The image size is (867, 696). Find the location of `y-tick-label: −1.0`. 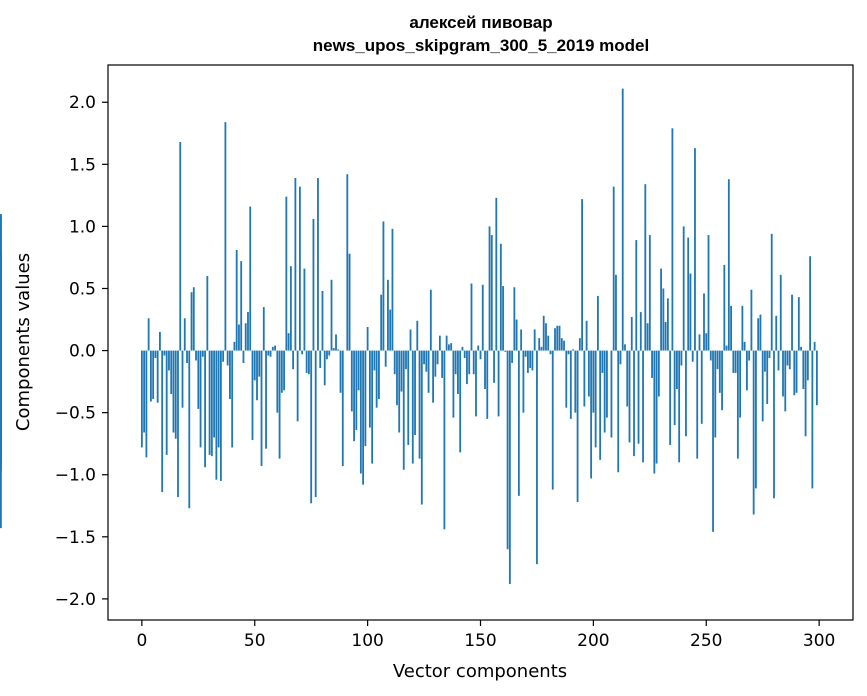

y-tick-label: −1.0 is located at coordinates (75, 476).